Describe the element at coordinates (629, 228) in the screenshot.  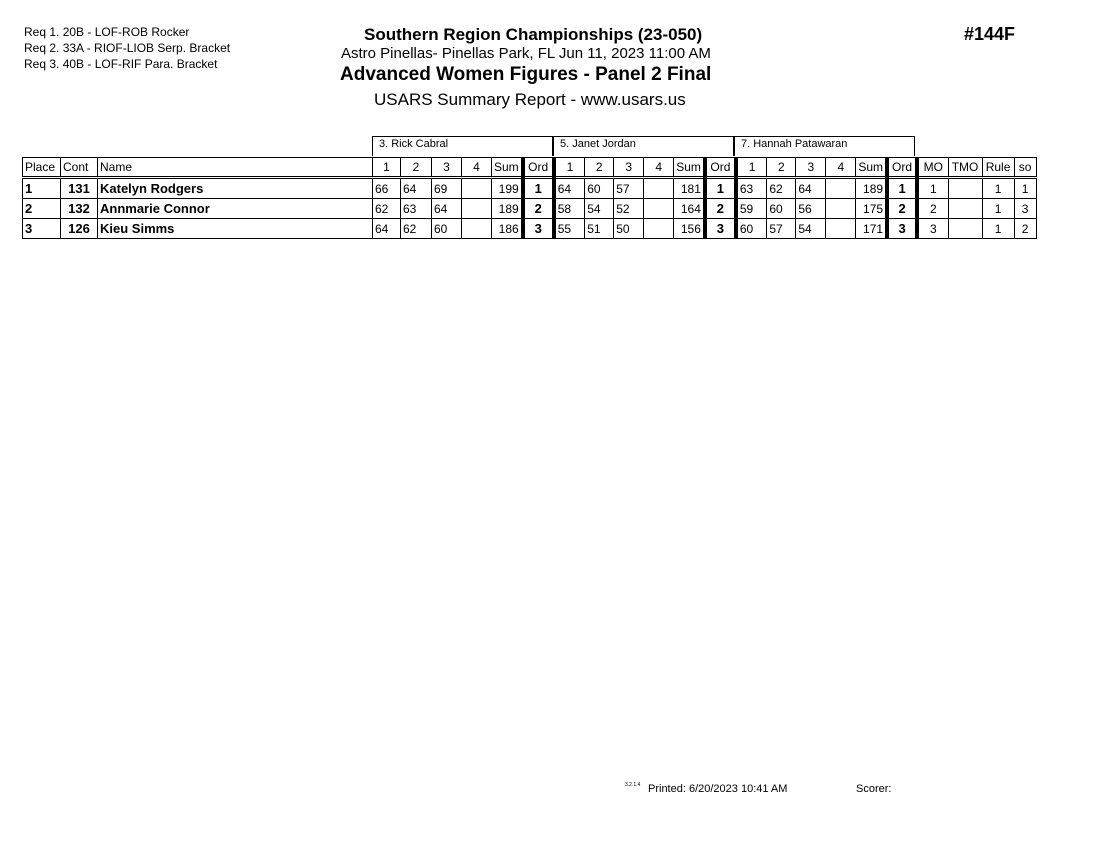
I see `score-cell: 50` at that location.